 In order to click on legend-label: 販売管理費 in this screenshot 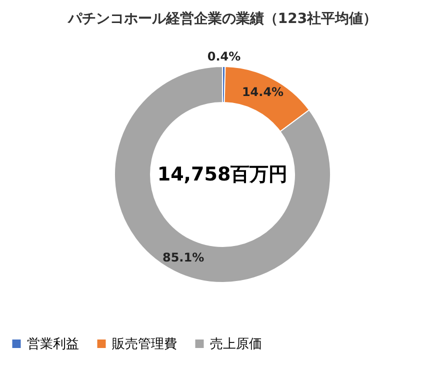, I will do `click(144, 344)`.